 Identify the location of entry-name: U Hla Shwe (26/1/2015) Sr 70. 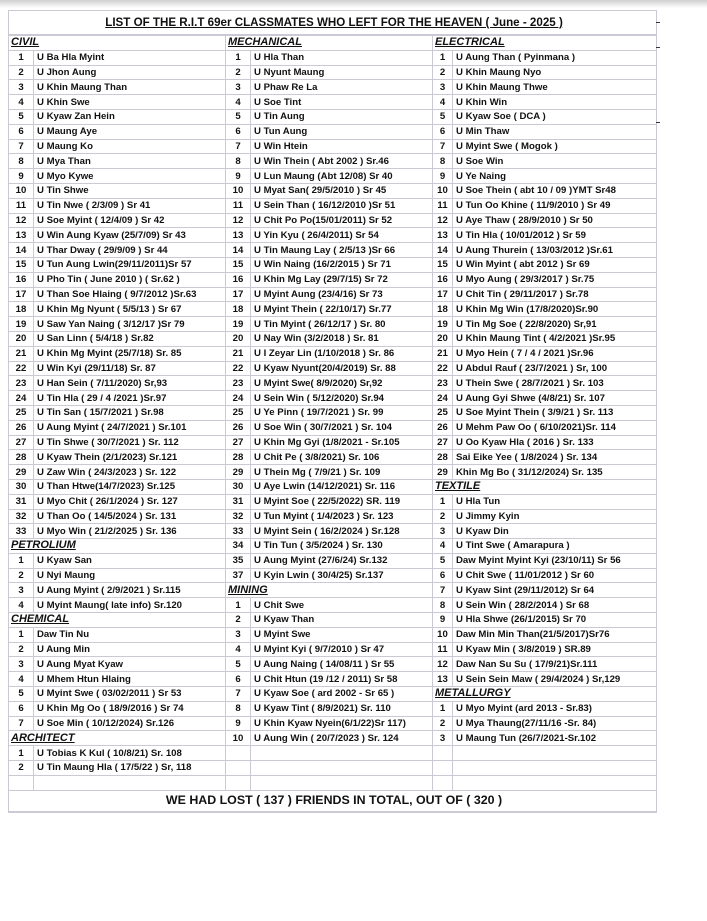
(554, 620).